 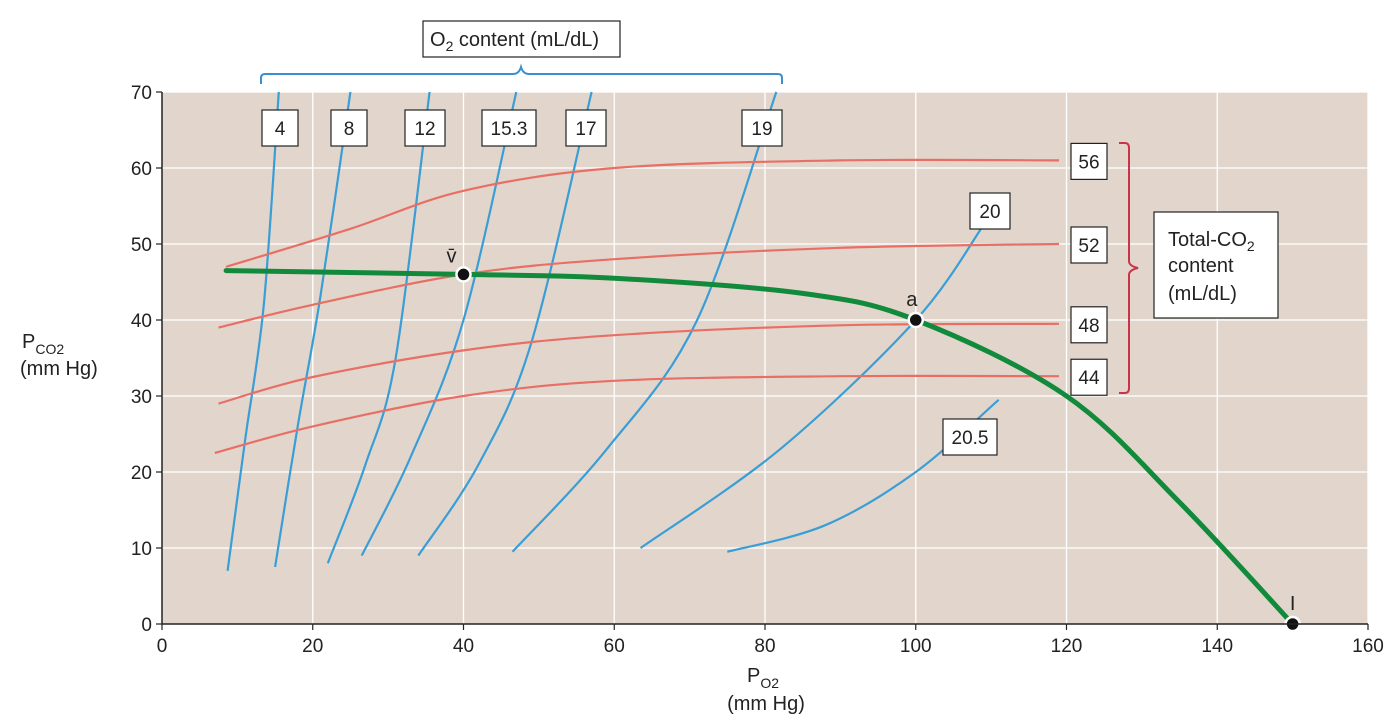 I want to click on x-axis-unit: (mm Hg), so click(x=766, y=704).